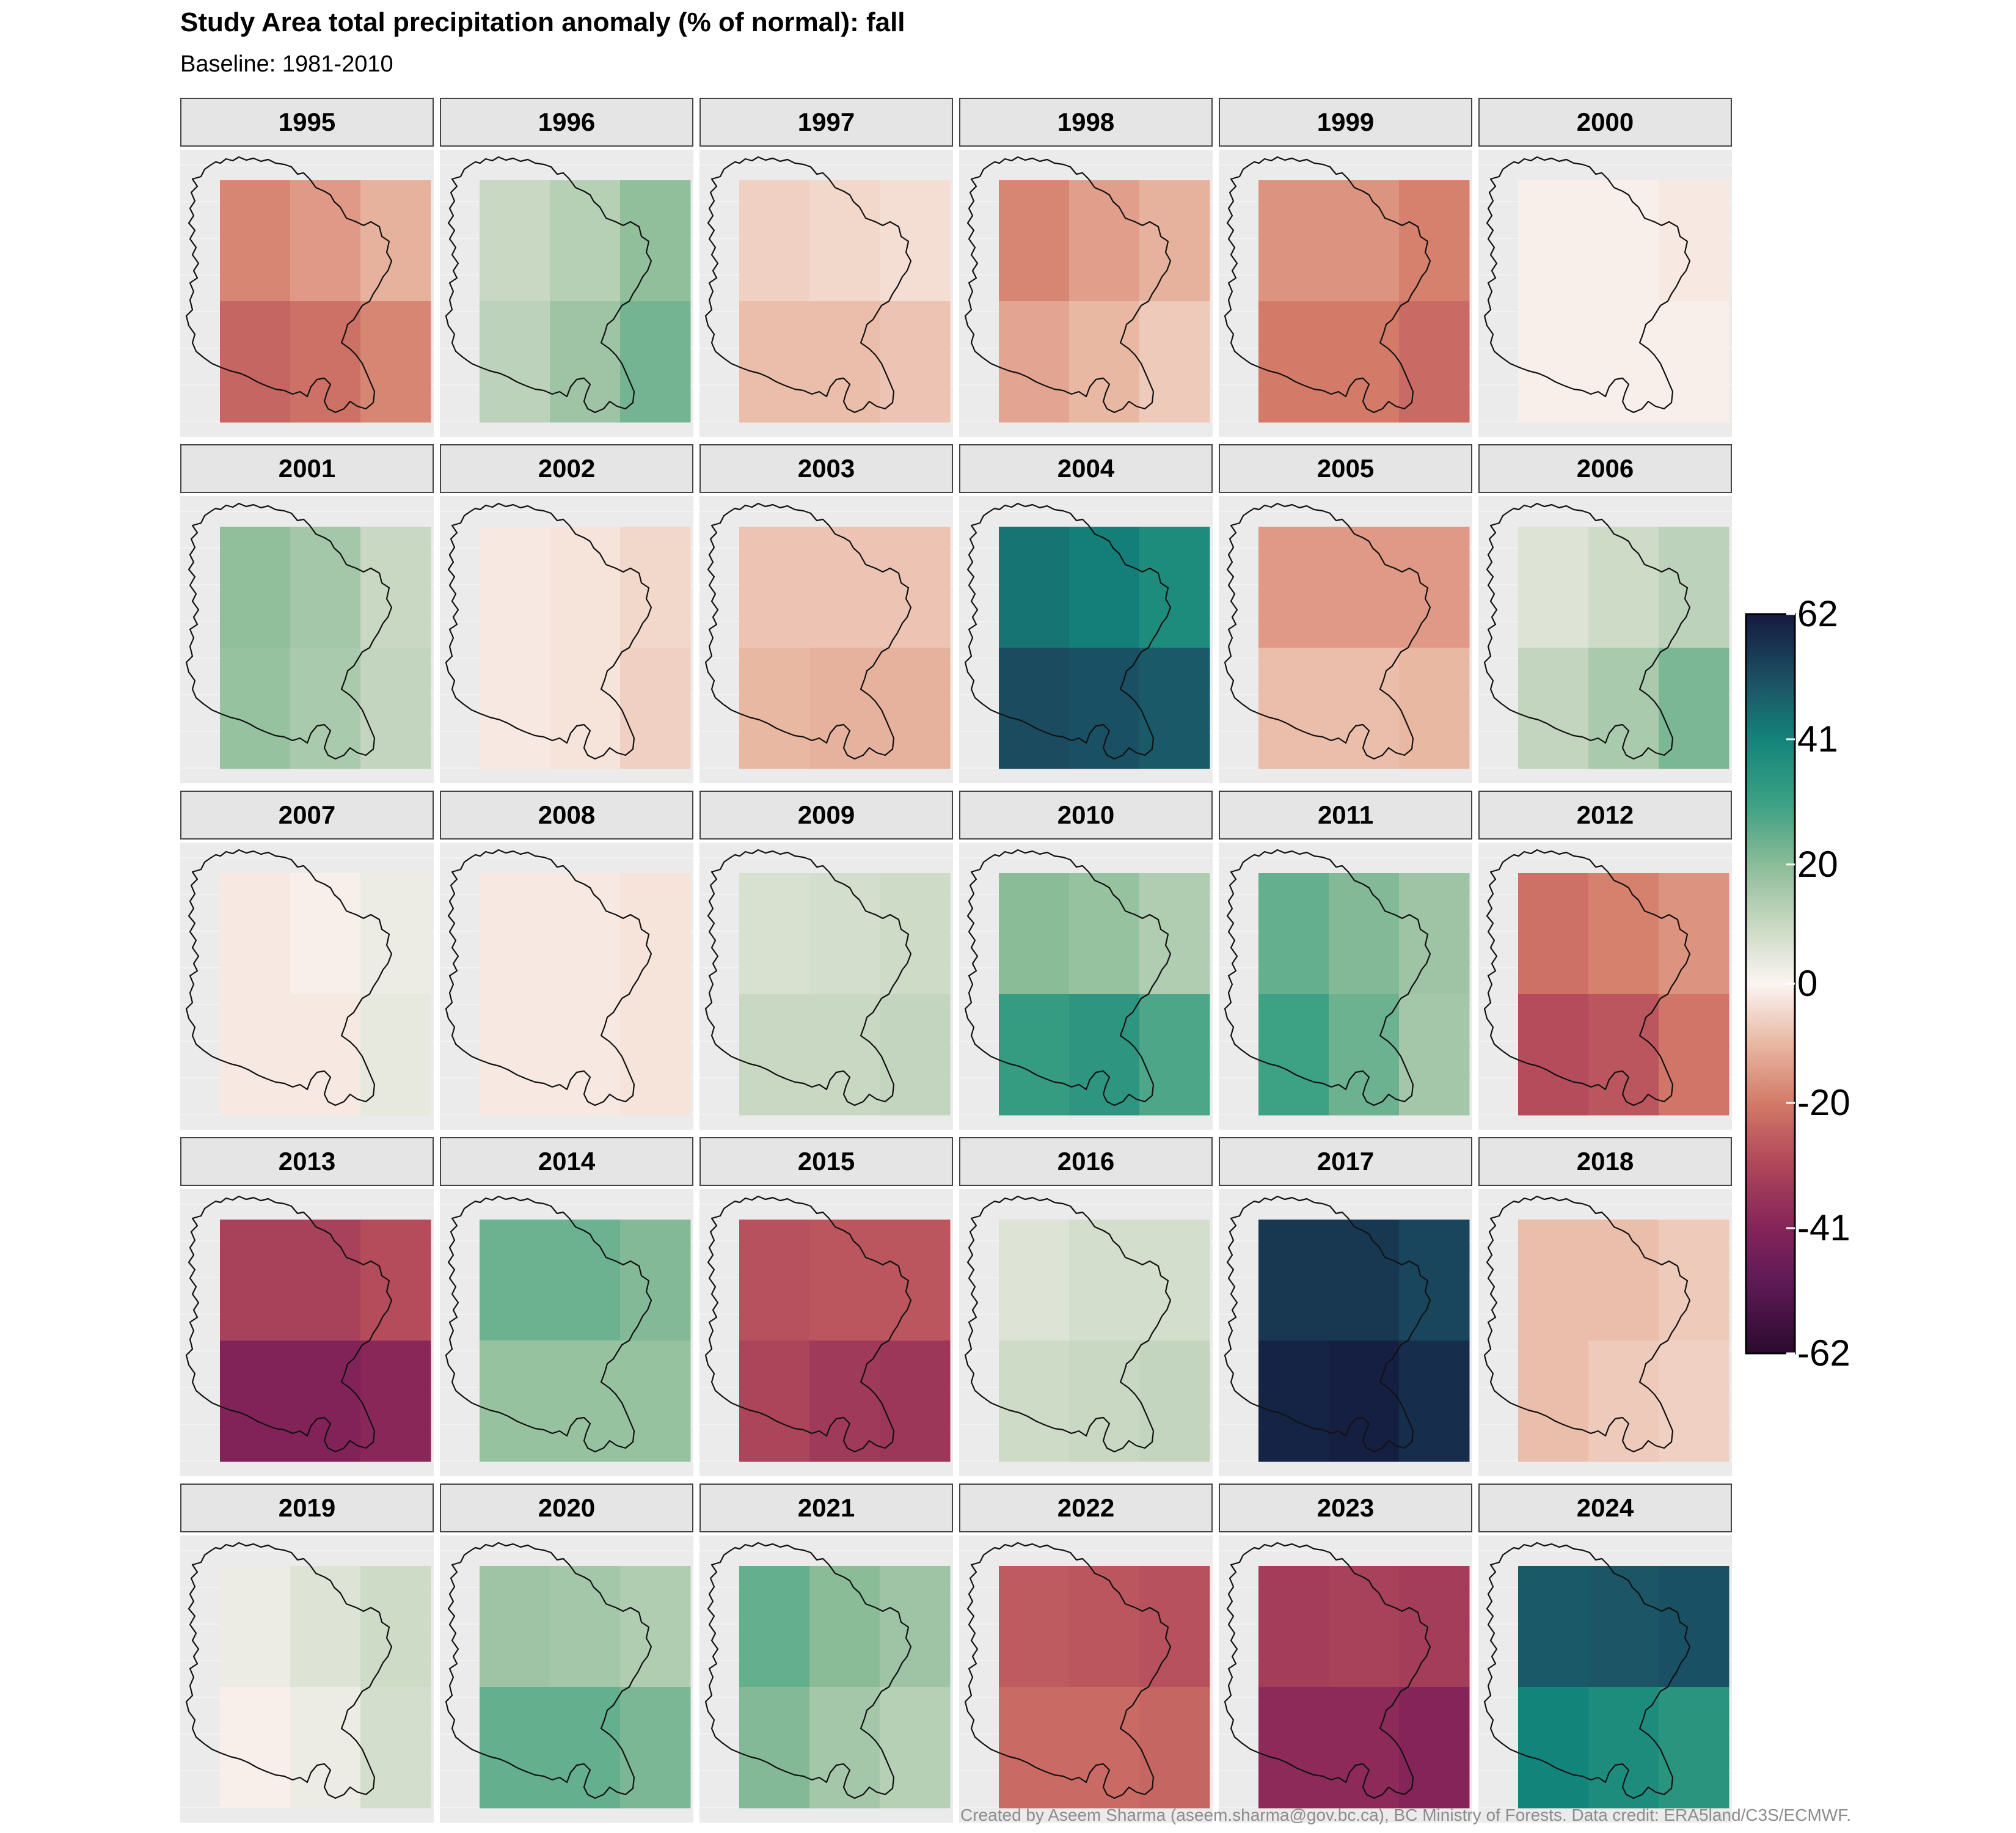  I want to click on facet-panel: 2012, so click(1605, 960).